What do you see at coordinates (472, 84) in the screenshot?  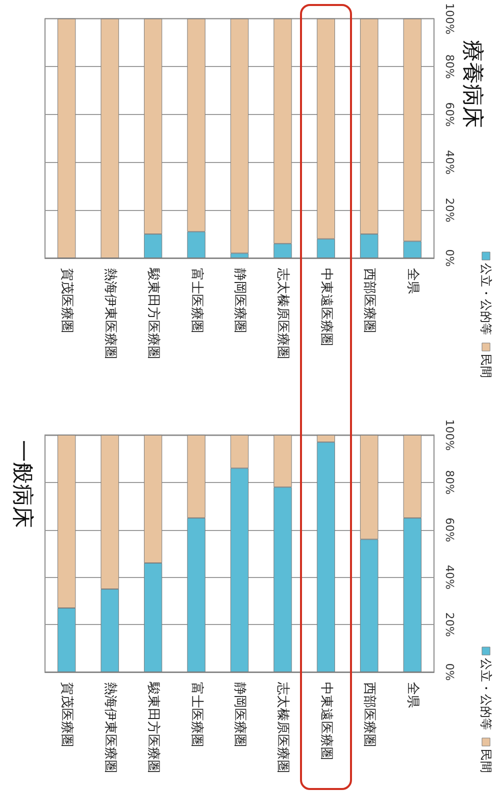 I see `text: 療養病床` at bounding box center [472, 84].